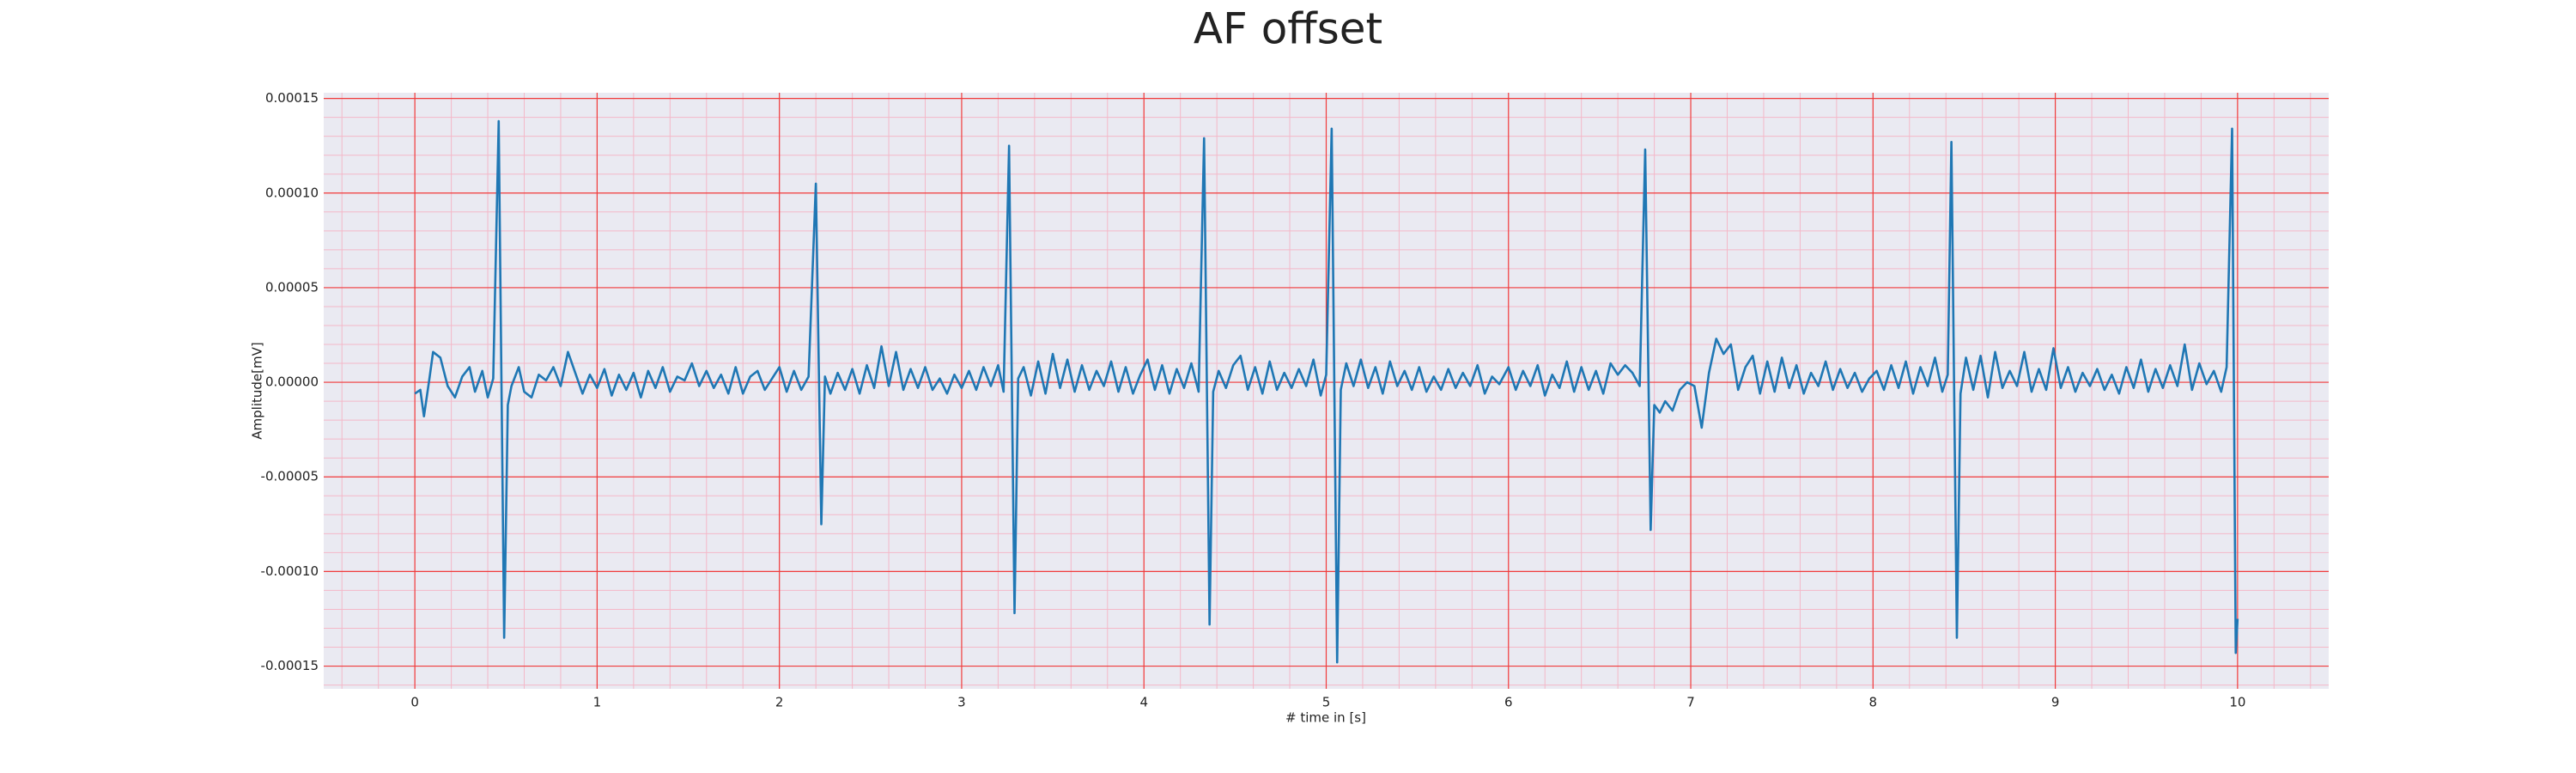 The width and height of the screenshot is (2576, 773). I want to click on y-tick-label: -0.00010, so click(290, 571).